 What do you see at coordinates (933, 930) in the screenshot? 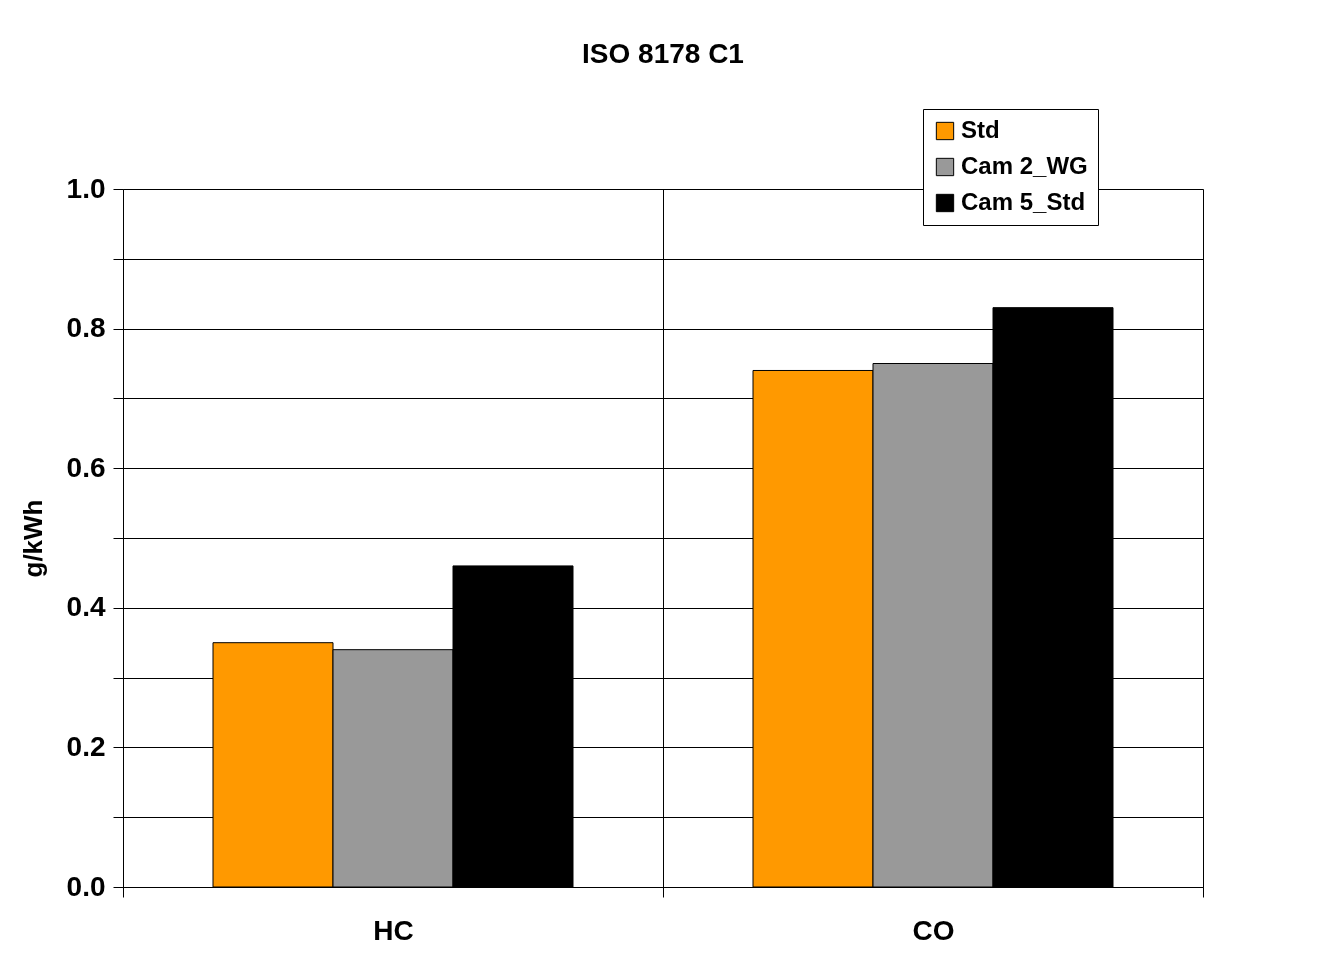
I see `x-tick-label: CO` at bounding box center [933, 930].